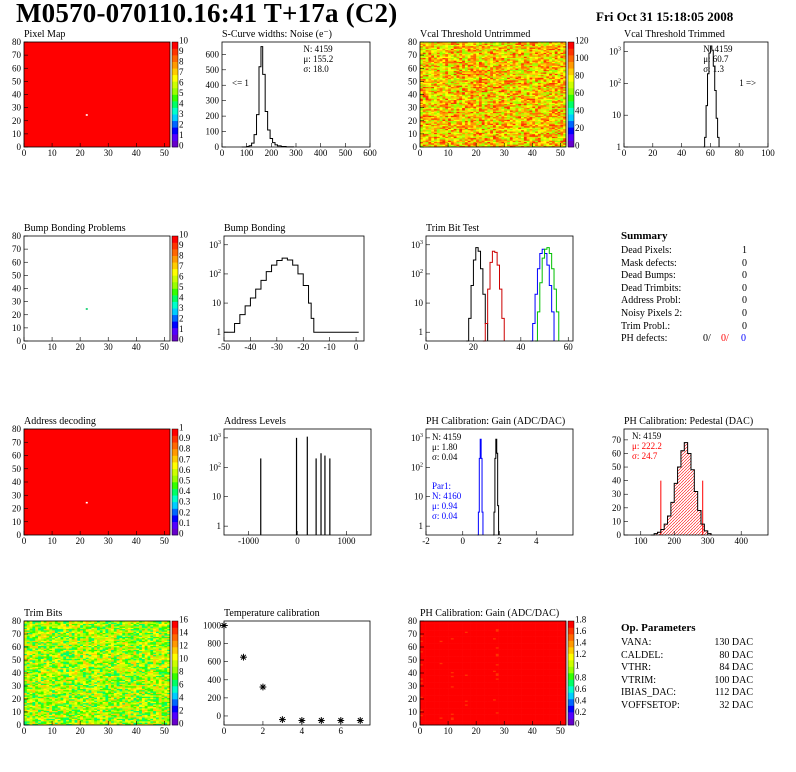 The image size is (796, 772). Describe the element at coordinates (421, 332) in the screenshot. I see `y-tick-label: 1` at that location.